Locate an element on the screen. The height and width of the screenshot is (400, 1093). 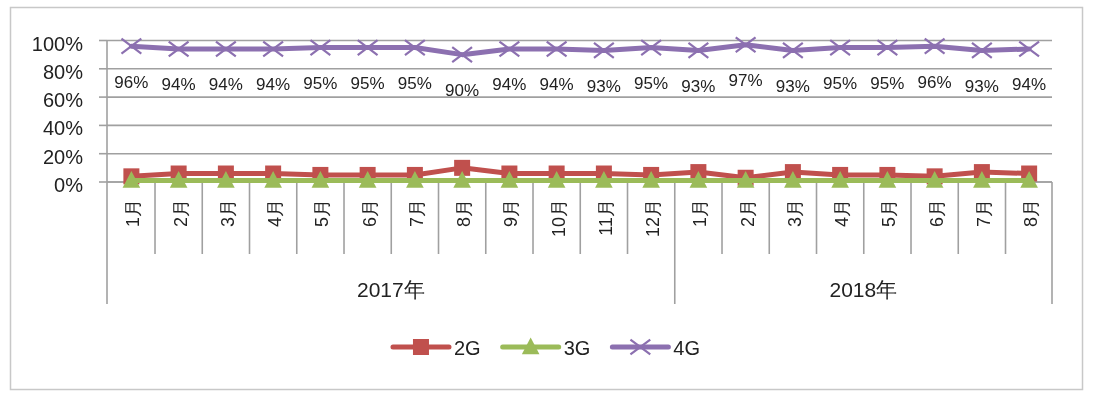
text: 2017年 is located at coordinates (391, 289).